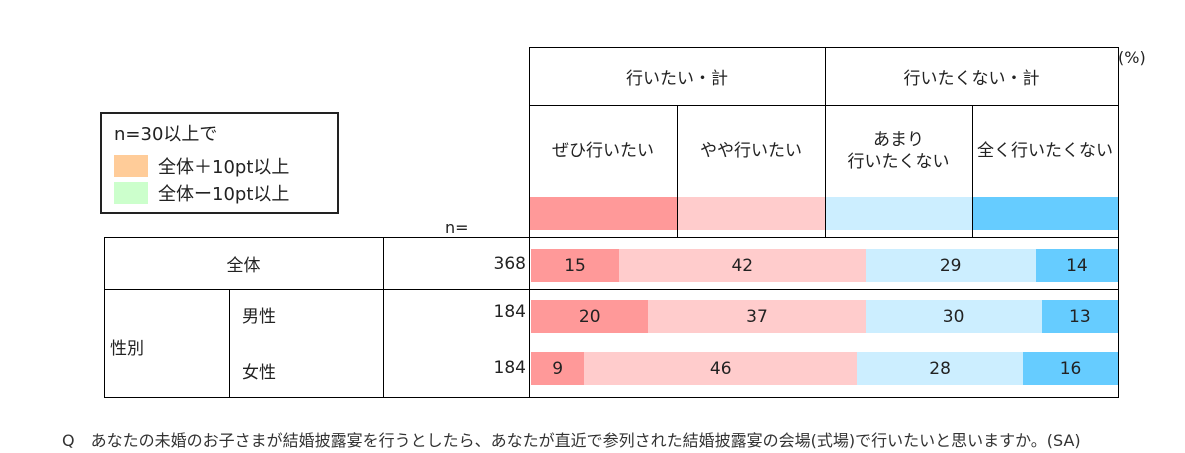 This screenshot has height=453, width=1185. What do you see at coordinates (509, 312) in the screenshot?
I see `n-value-male: 184` at bounding box center [509, 312].